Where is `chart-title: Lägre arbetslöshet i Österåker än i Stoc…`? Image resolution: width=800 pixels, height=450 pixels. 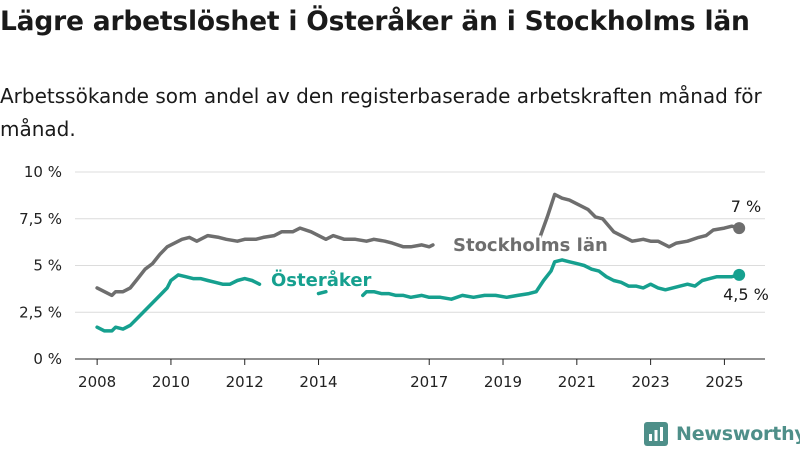 chart-title: Lägre arbetslöshet i Österåker än i Stoc… is located at coordinates (375, 21).